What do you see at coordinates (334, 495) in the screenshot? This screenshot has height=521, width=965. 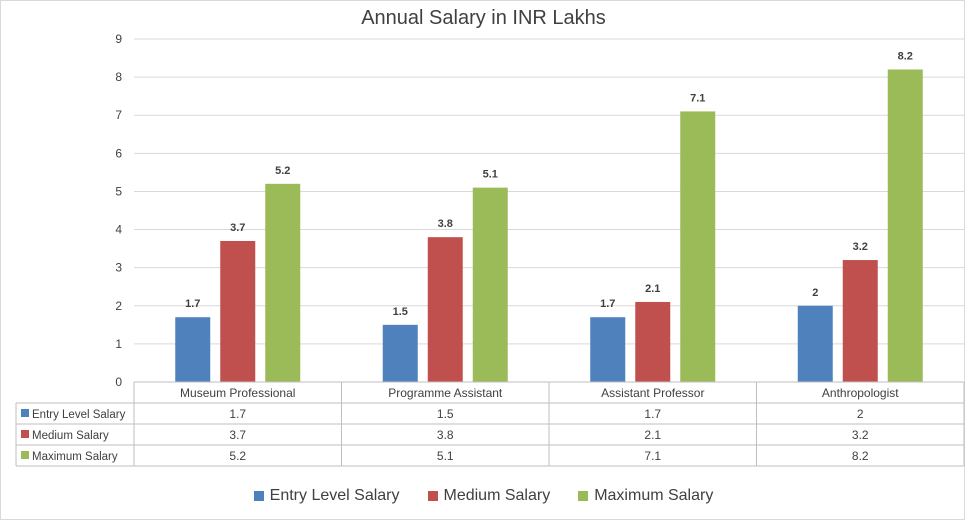 I see `legend-label-entry: Entry Level Salary` at bounding box center [334, 495].